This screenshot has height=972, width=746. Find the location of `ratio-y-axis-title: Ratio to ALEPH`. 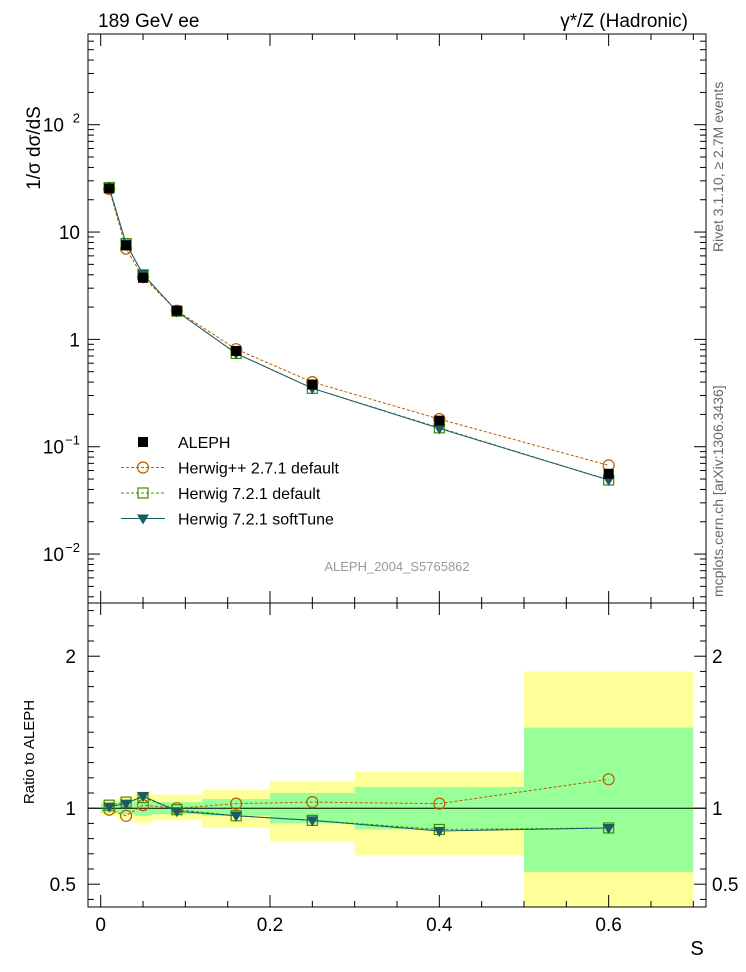

ratio-y-axis-title: Ratio to ALEPH is located at coordinates (29, 752).